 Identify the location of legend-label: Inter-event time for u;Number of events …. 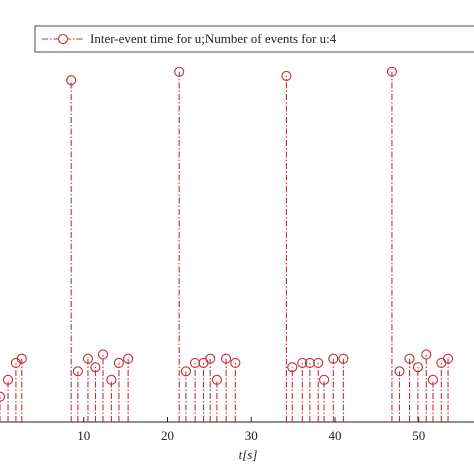
(213, 38).